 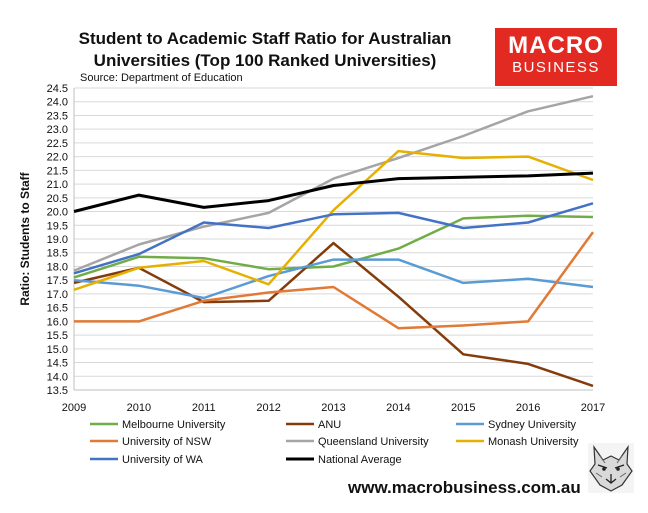 What do you see at coordinates (464, 487) in the screenshot?
I see `website-url: www.macrobusiness.com.au` at bounding box center [464, 487].